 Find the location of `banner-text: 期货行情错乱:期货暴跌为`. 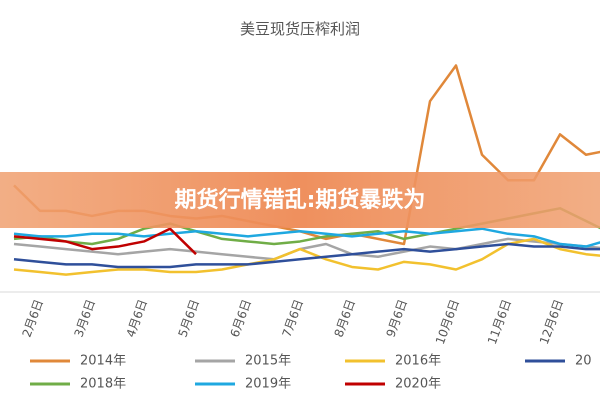

banner-text: 期货行情错乱:期货暴跌为 is located at coordinates (300, 200).